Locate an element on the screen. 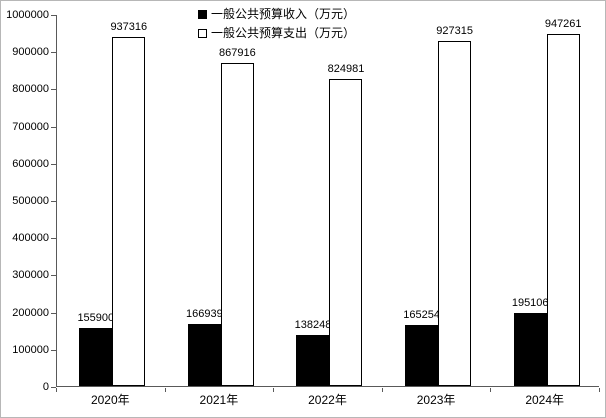 This screenshot has width=606, height=418. legend-item: 一般公共预算支出（万元） is located at coordinates (276, 33).